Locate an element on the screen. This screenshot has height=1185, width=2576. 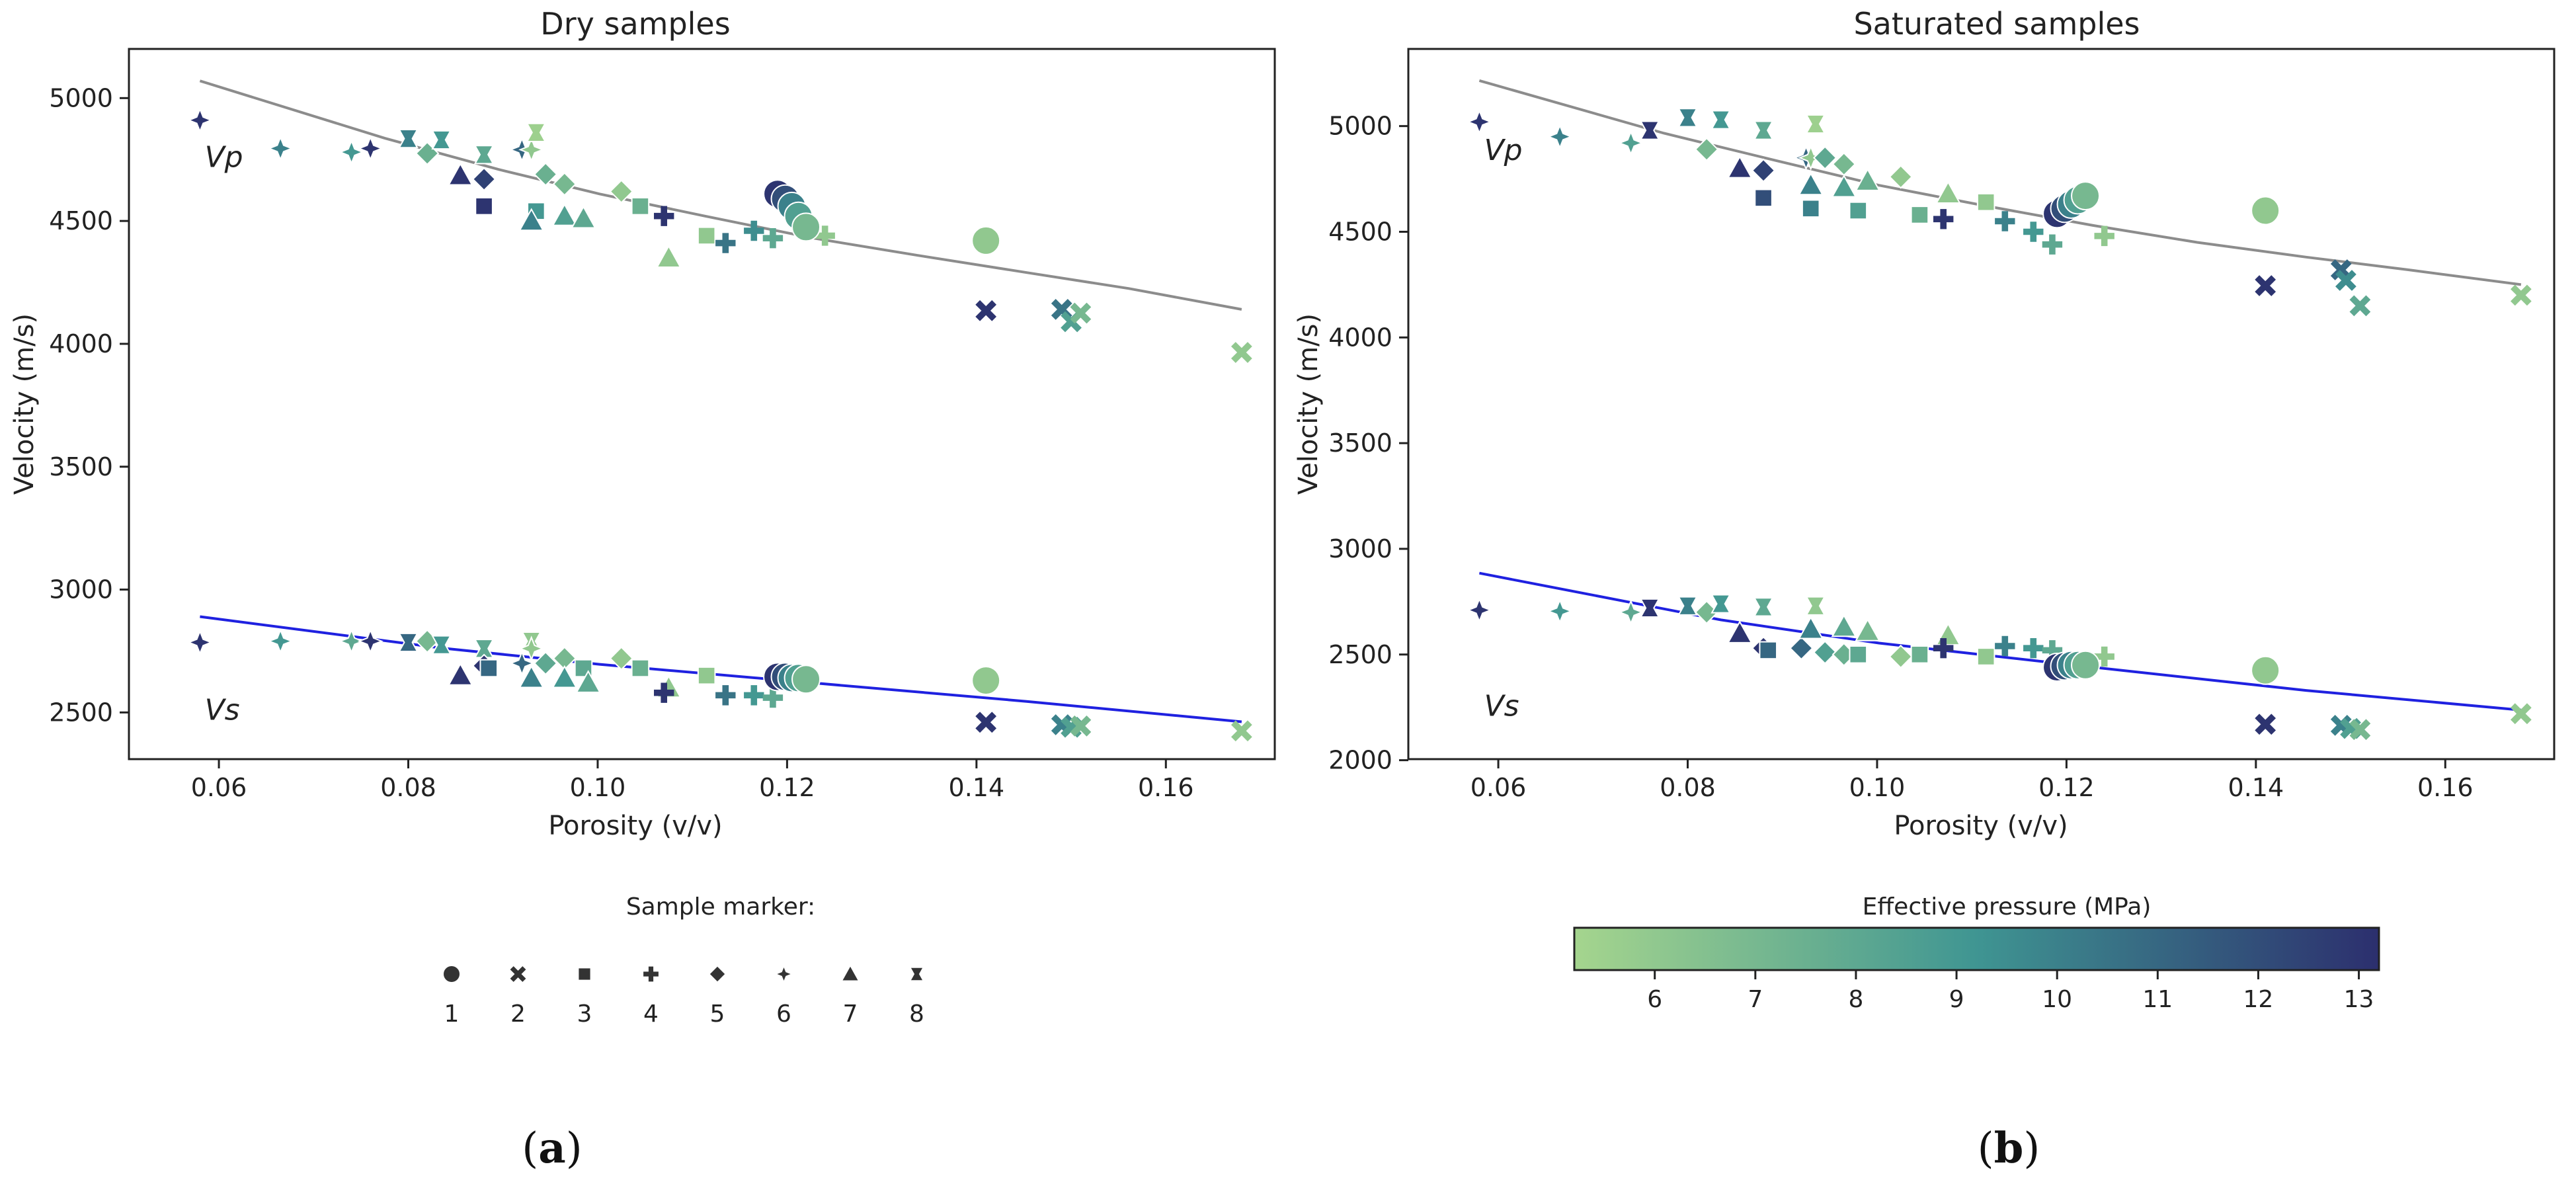
legend-marker-star4-icon is located at coordinates (784, 974).